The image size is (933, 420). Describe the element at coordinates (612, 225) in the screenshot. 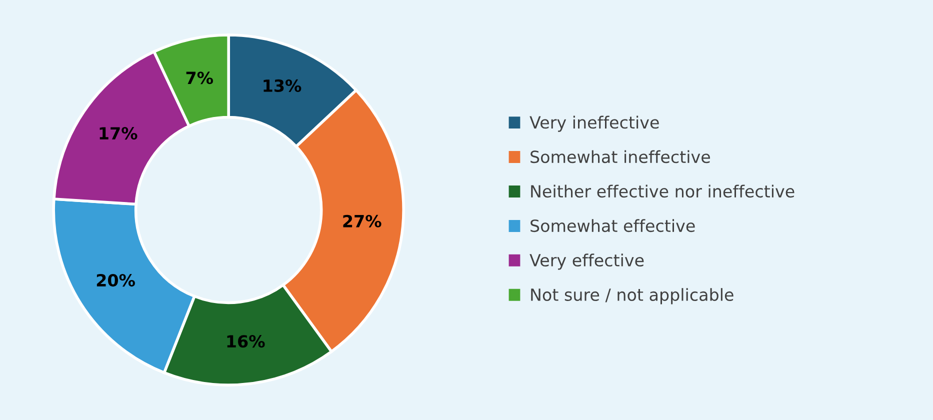

I see `legend-label: Somewhat effective` at that location.